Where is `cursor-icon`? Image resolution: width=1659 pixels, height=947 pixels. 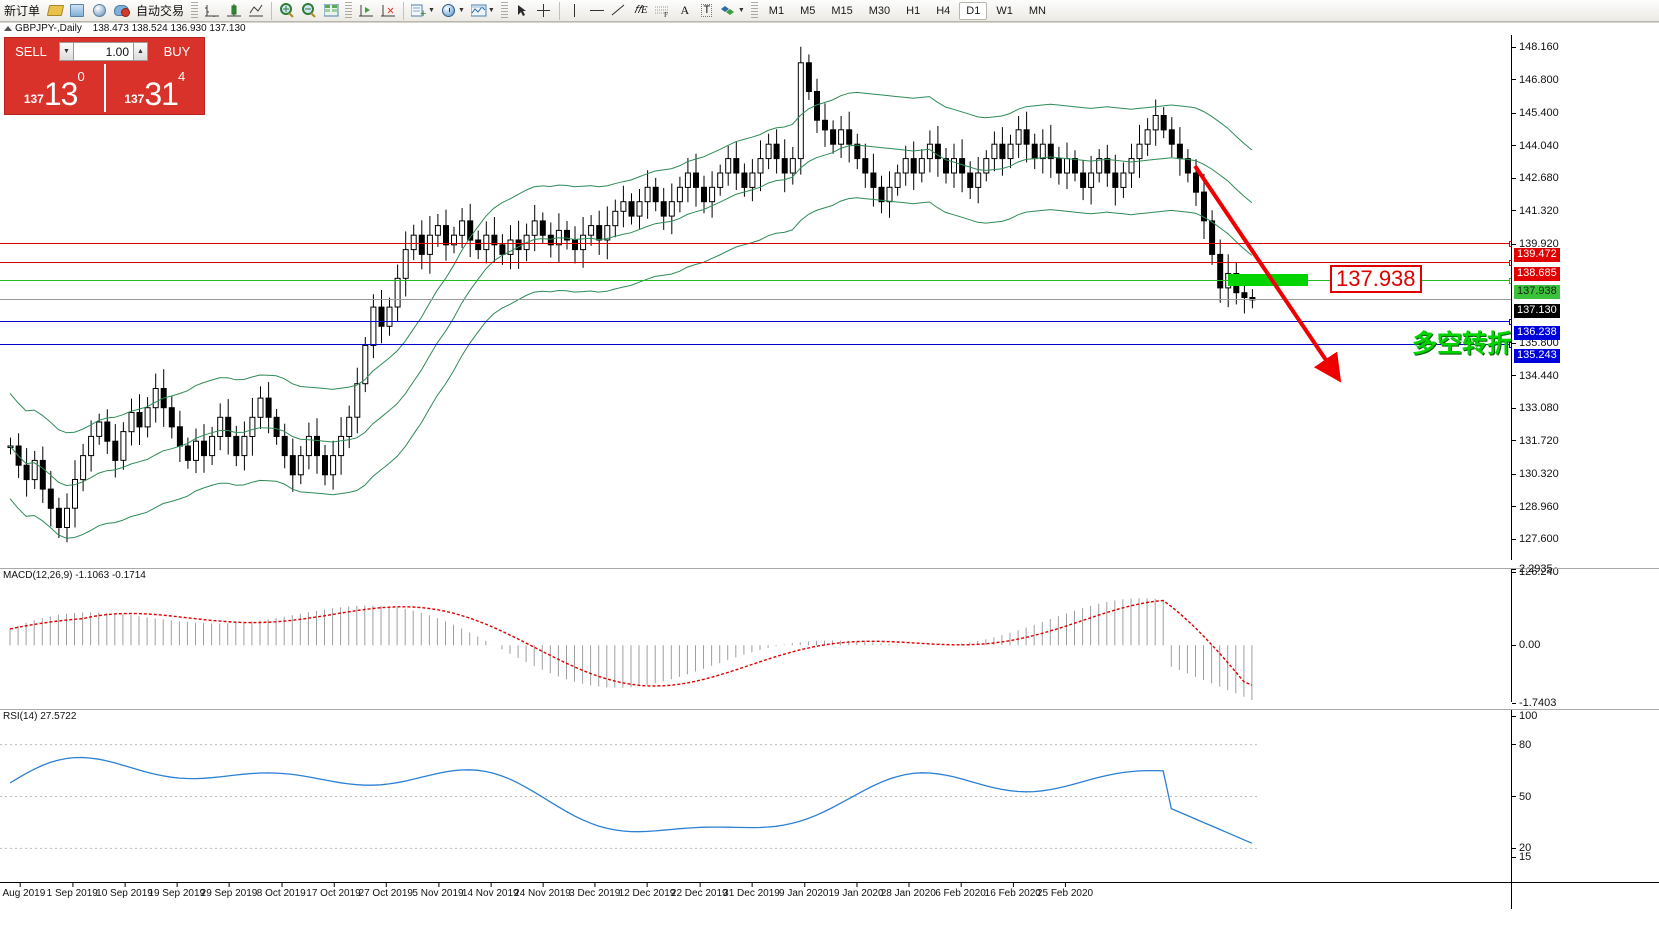 cursor-icon is located at coordinates (522, 11).